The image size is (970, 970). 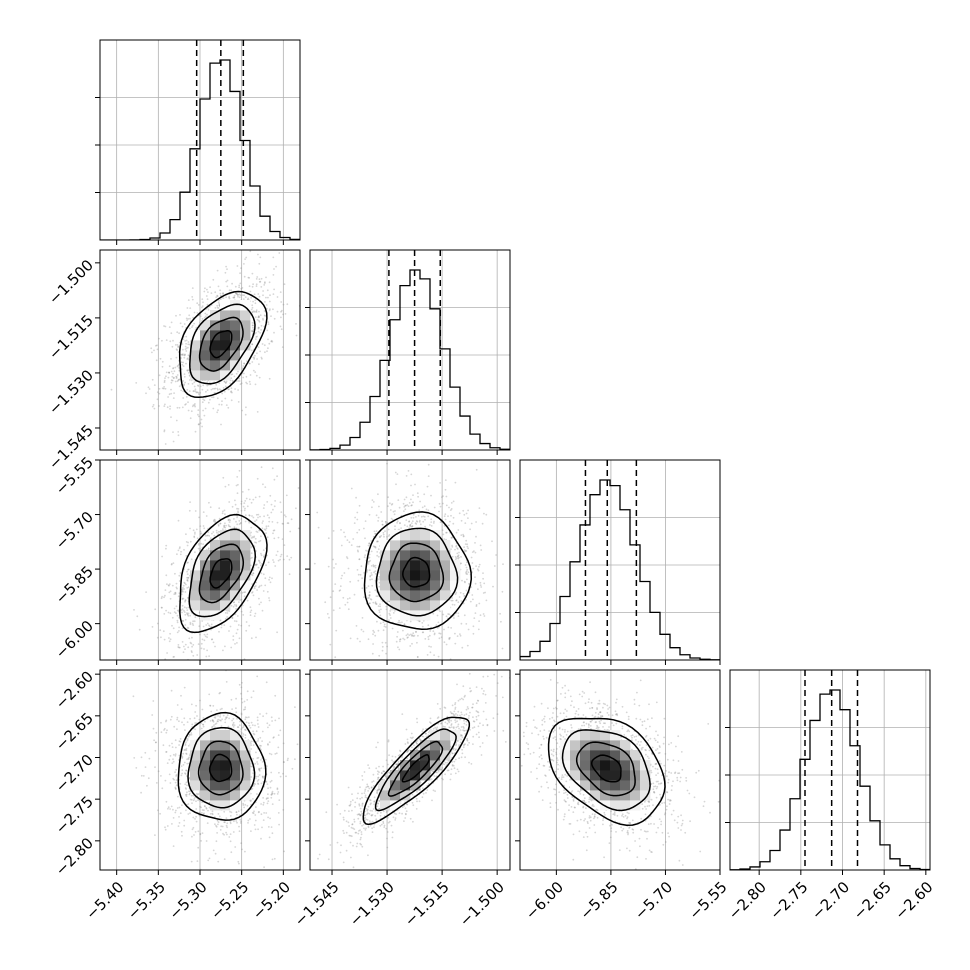 I want to click on panel-frame, so click(x=200, y=560).